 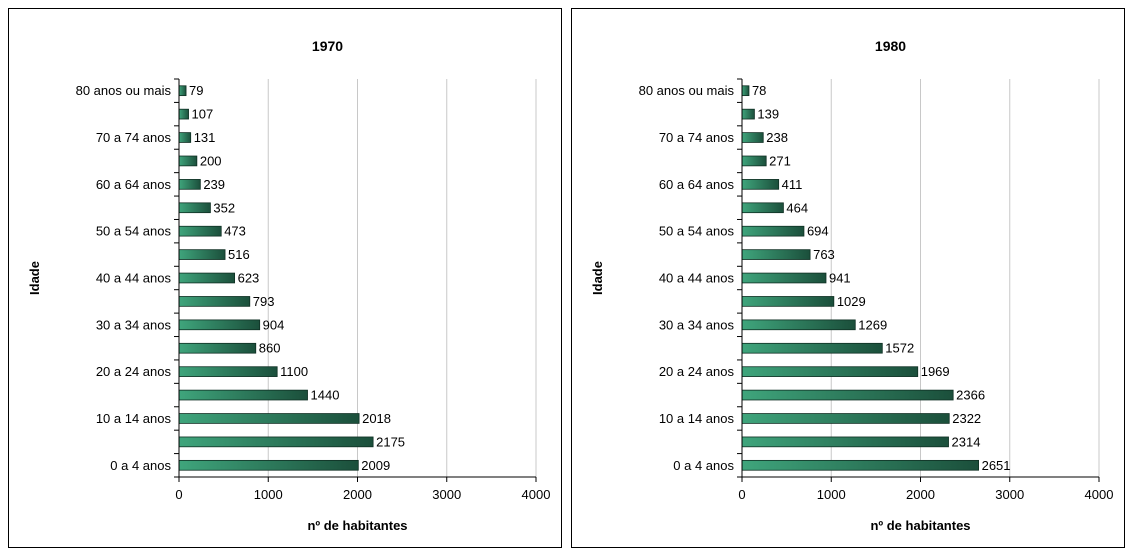 I want to click on data-label: 239, so click(x=214, y=184).